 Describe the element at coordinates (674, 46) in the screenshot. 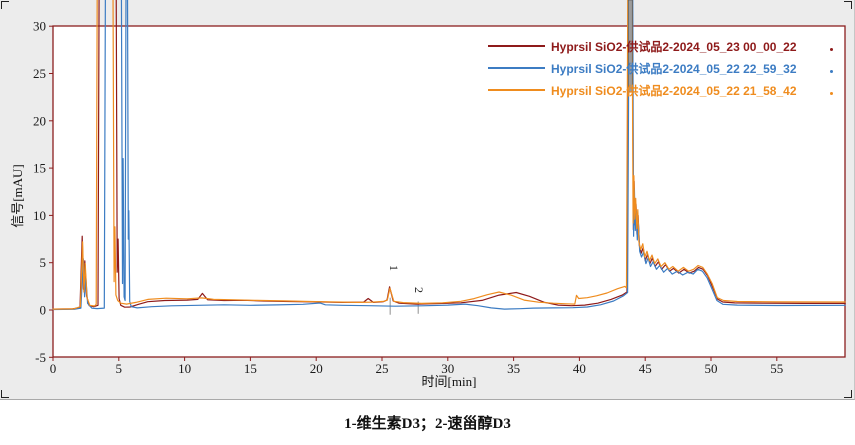

I see `legend-label: Hyprsil SiO2-供试品2-2024_05_23 00_00_22` at that location.